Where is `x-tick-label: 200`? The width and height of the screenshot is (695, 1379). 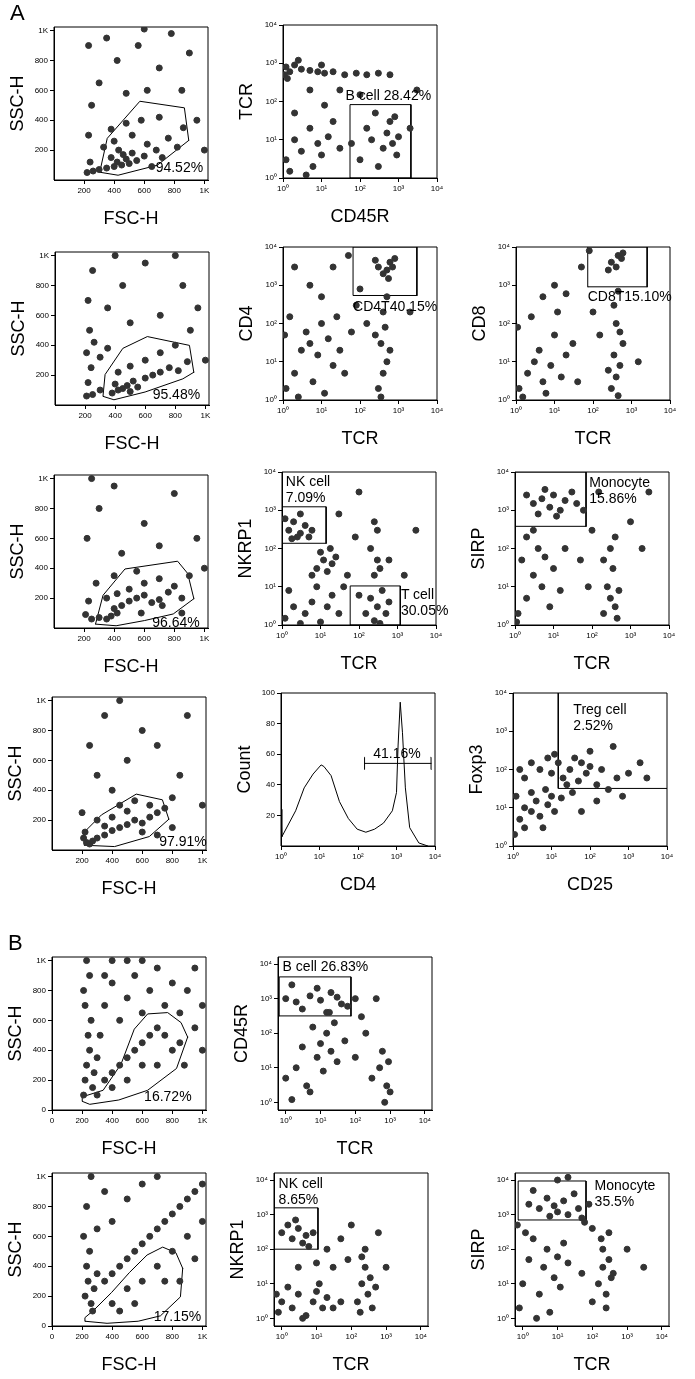 x-tick-label: 200 is located at coordinates (84, 638).